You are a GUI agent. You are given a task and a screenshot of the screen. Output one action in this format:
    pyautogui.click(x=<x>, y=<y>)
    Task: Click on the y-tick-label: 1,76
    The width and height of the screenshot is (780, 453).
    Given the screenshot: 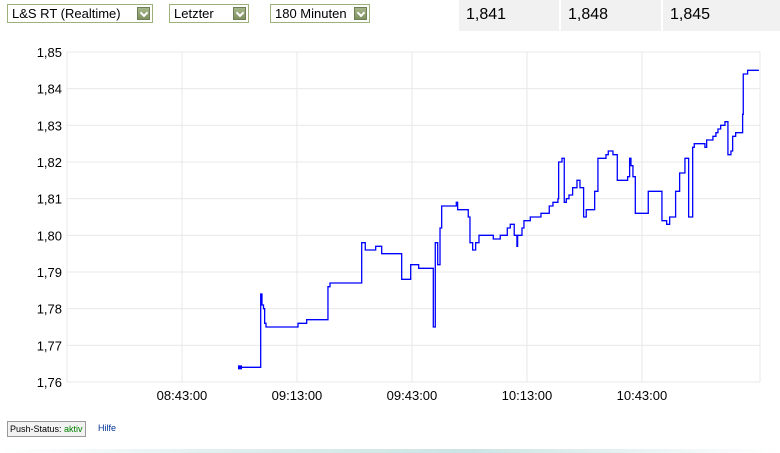 What is the action you would take?
    pyautogui.click(x=49, y=382)
    